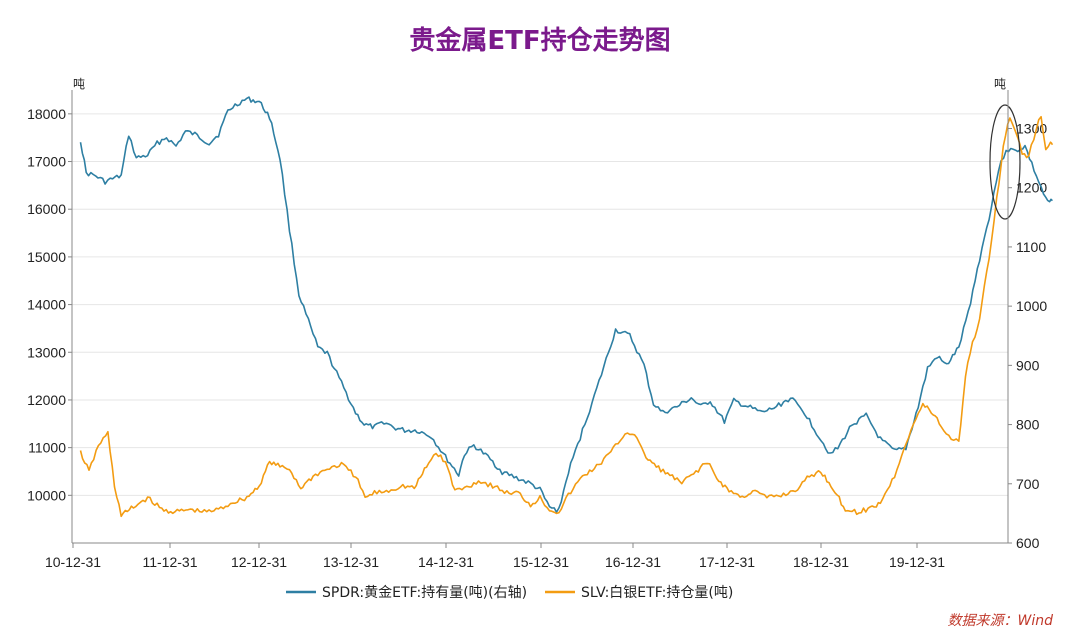 The image size is (1080, 631). I want to click on chart-title: 贵金属ETF持仓走势图, so click(539, 40).